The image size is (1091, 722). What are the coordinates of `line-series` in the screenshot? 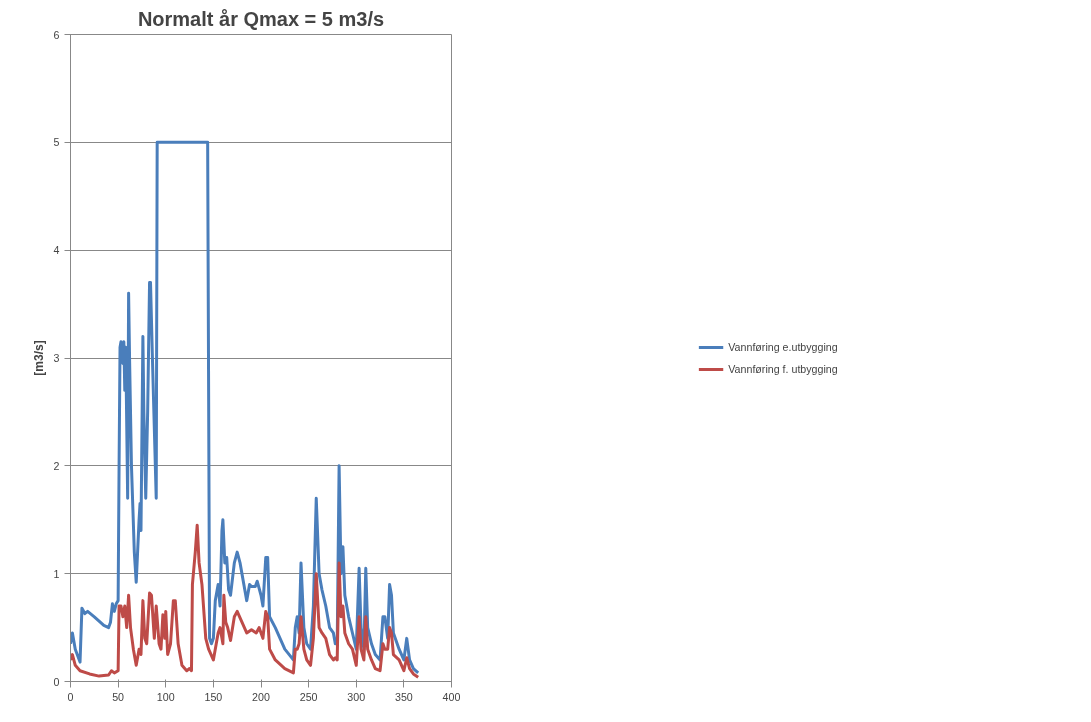 It's located at (245, 601).